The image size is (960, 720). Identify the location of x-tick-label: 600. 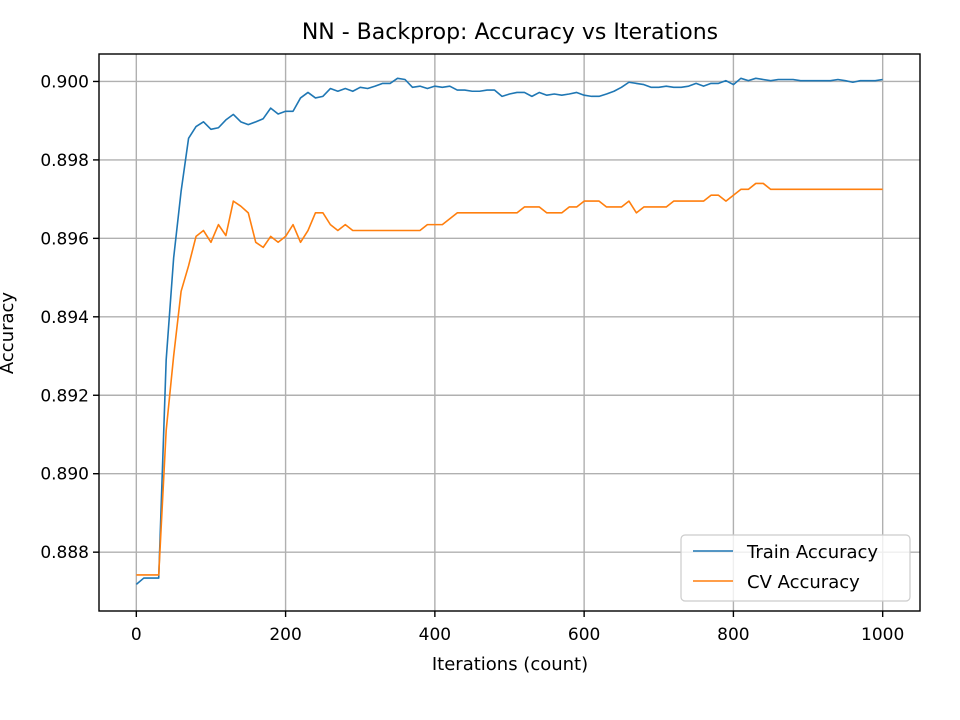
(584, 635).